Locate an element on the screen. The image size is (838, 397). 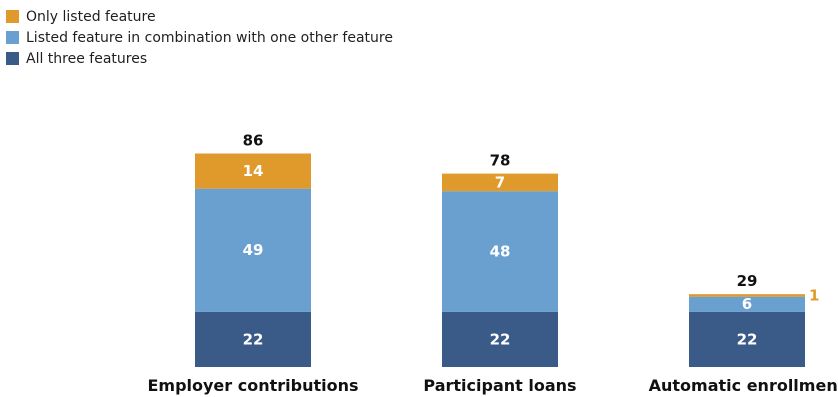
data-label: 48 is located at coordinates (500, 251).